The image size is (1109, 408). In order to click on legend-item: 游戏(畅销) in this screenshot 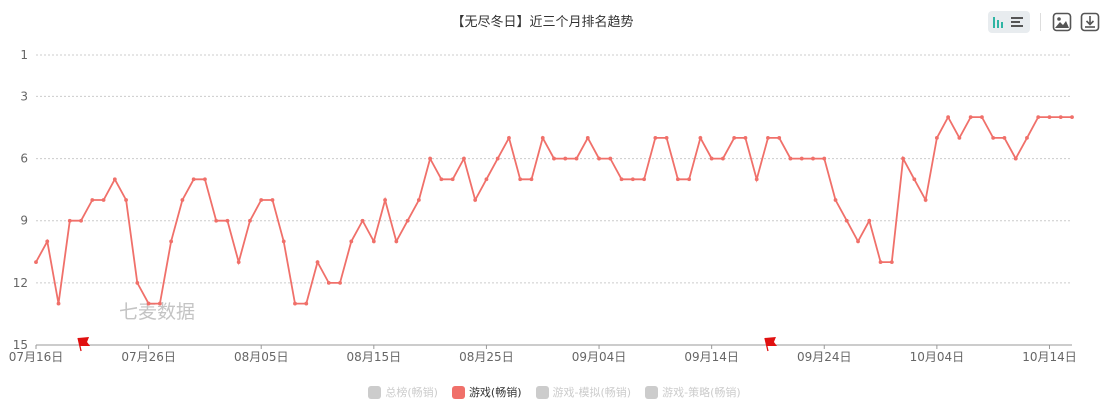, I will do `click(486, 392)`.